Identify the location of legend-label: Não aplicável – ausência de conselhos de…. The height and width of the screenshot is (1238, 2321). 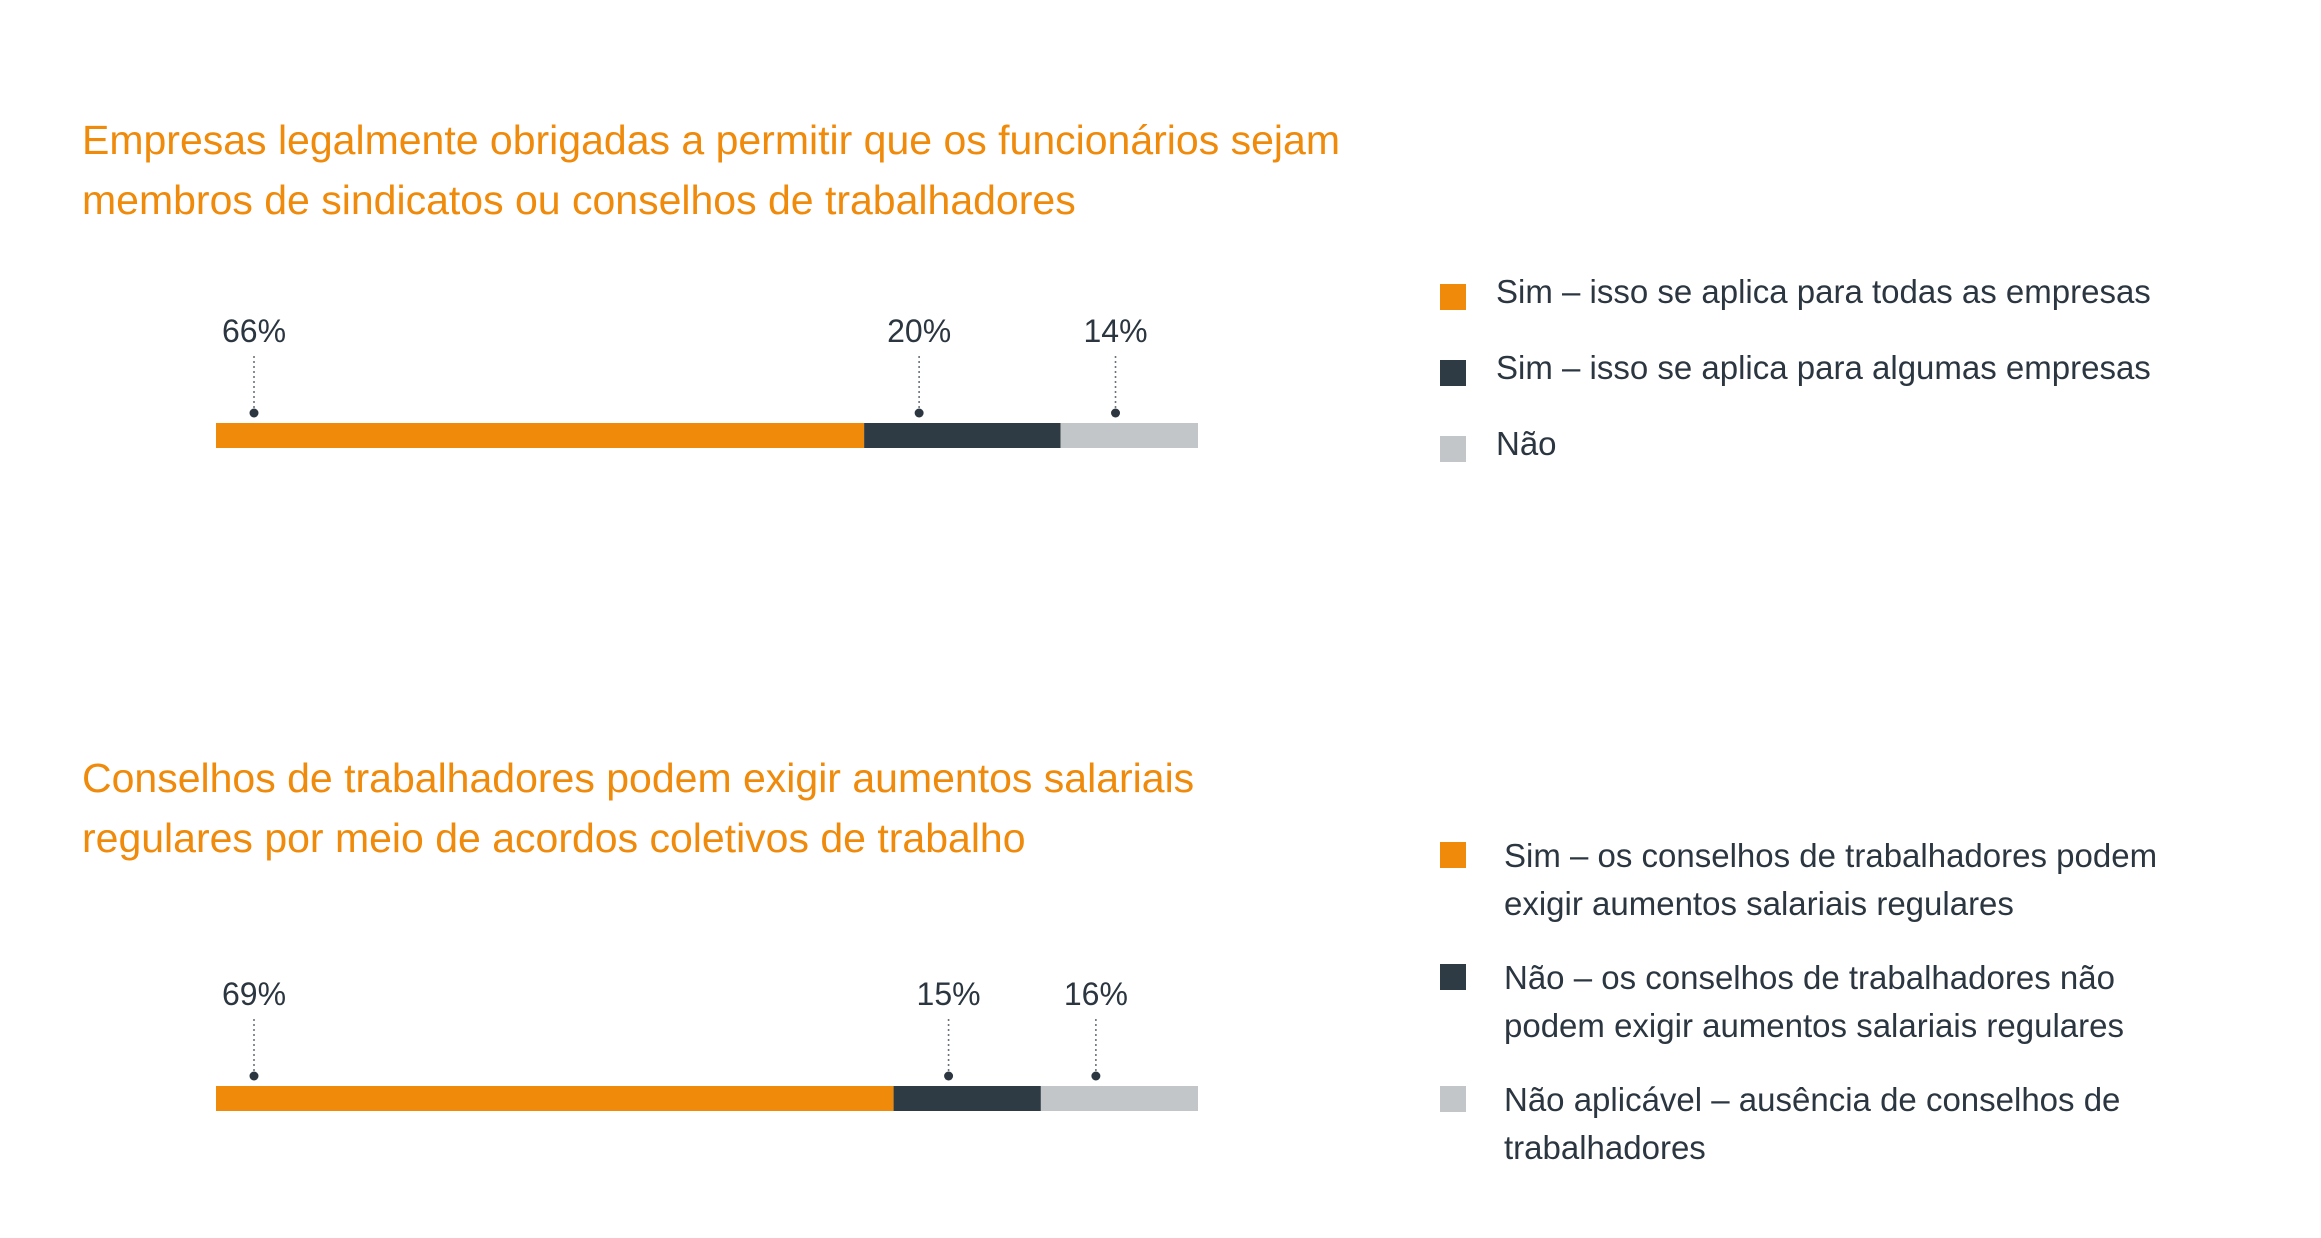
(1812, 1124).